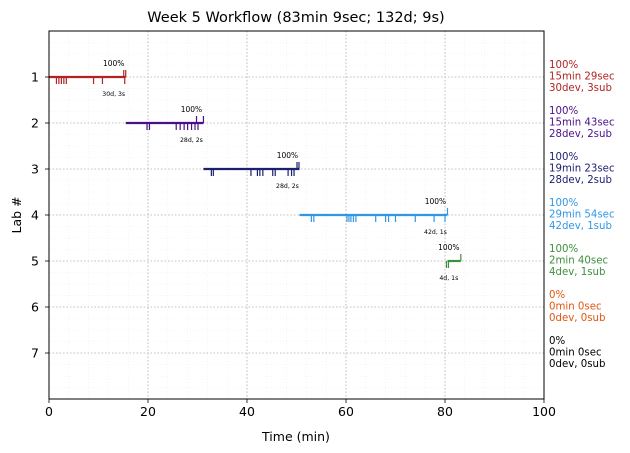 The width and height of the screenshot is (630, 453). What do you see at coordinates (445, 411) in the screenshot?
I see `x-tick-label: 80` at bounding box center [445, 411].